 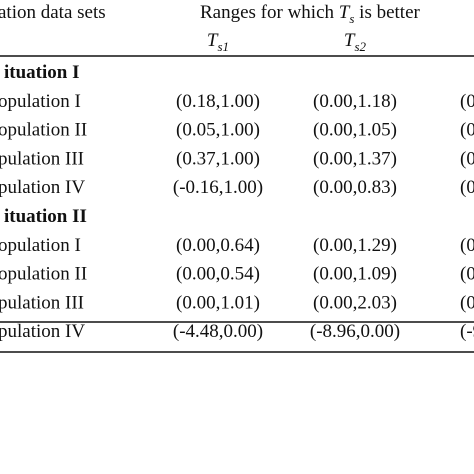 What do you see at coordinates (218, 101) in the screenshot?
I see `cell: (0.18,1.00)` at bounding box center [218, 101].